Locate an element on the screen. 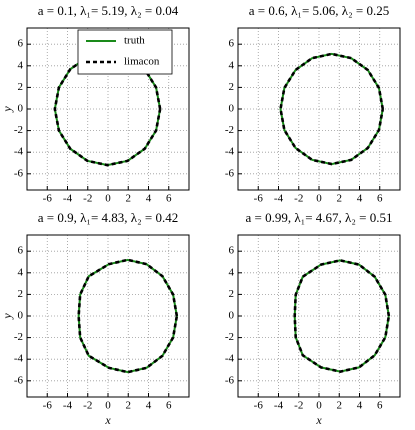 This screenshot has width=415, height=430. chart-title: a = 0.6, λ₁= 5.06, λ₂ = 0.25 is located at coordinates (319, 10).